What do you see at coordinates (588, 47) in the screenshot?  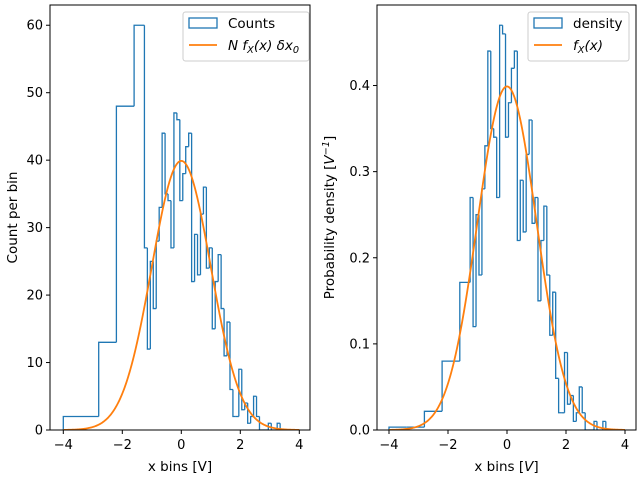 I see `legend-label-curve: fX​(x)` at bounding box center [588, 47].